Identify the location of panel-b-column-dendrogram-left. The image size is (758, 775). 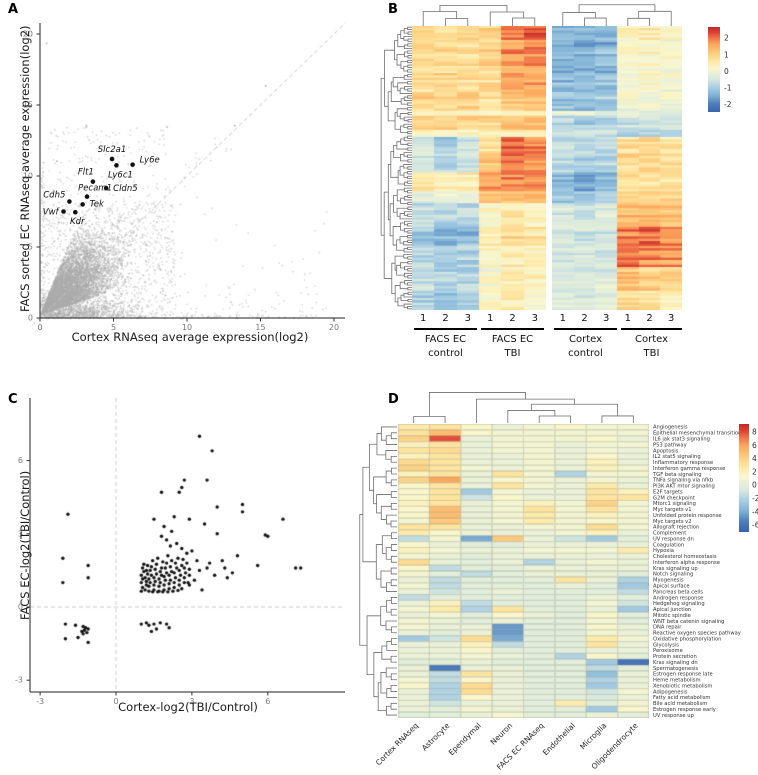
(479, 15).